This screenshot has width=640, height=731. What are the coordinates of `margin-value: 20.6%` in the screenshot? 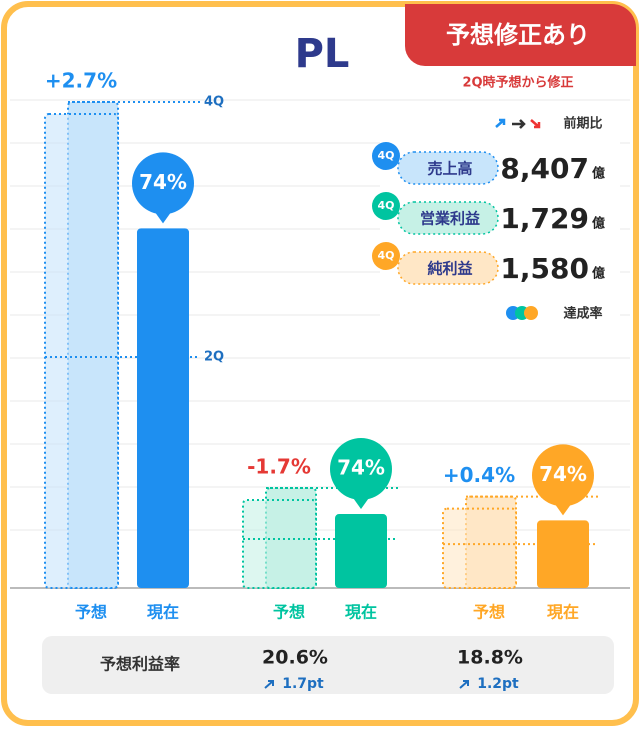 It's located at (295, 658).